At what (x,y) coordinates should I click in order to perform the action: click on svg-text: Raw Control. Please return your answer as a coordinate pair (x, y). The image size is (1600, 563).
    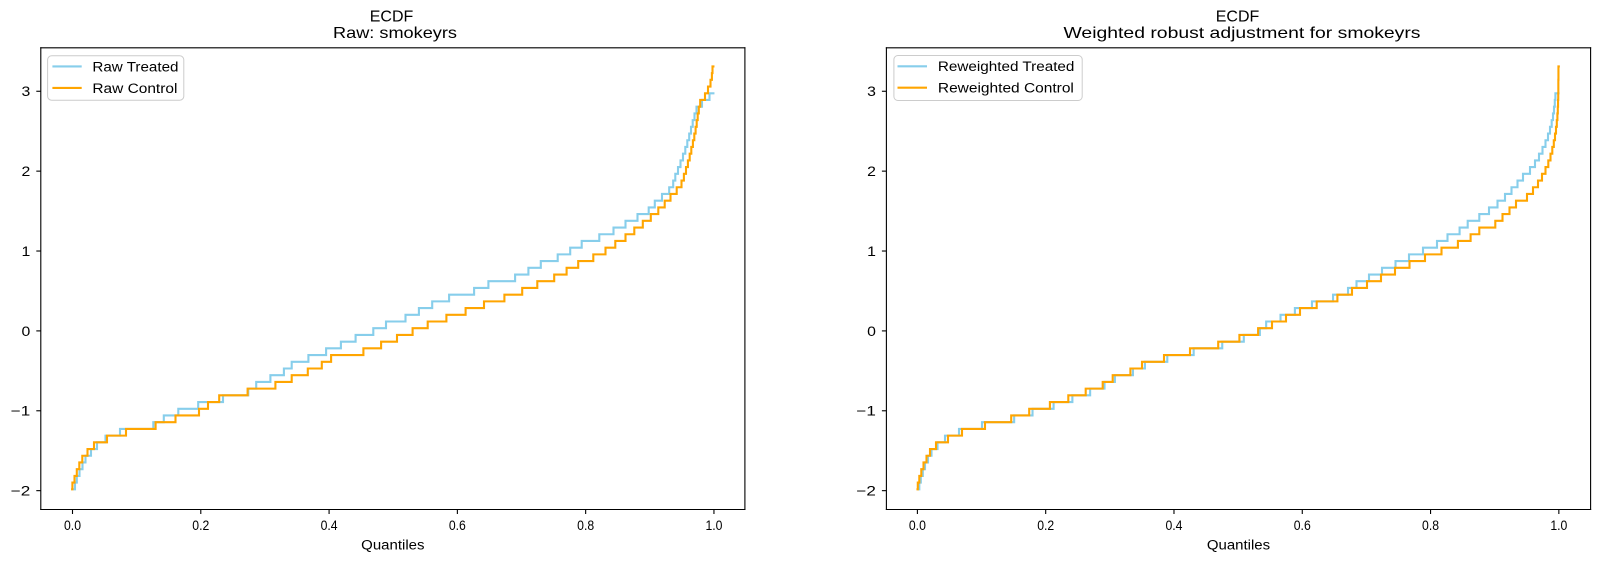
    Looking at the image, I should click on (134, 88).